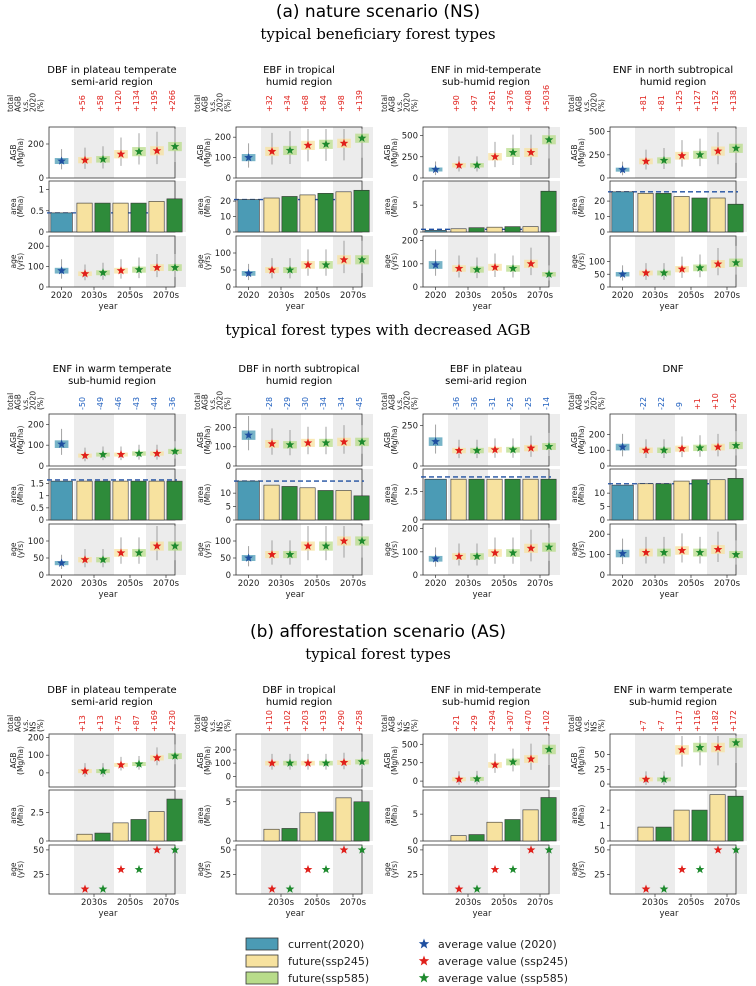 The image size is (756, 986). What do you see at coordinates (679, 406) in the screenshot?
I see `pct-change-label: -9` at bounding box center [679, 406].